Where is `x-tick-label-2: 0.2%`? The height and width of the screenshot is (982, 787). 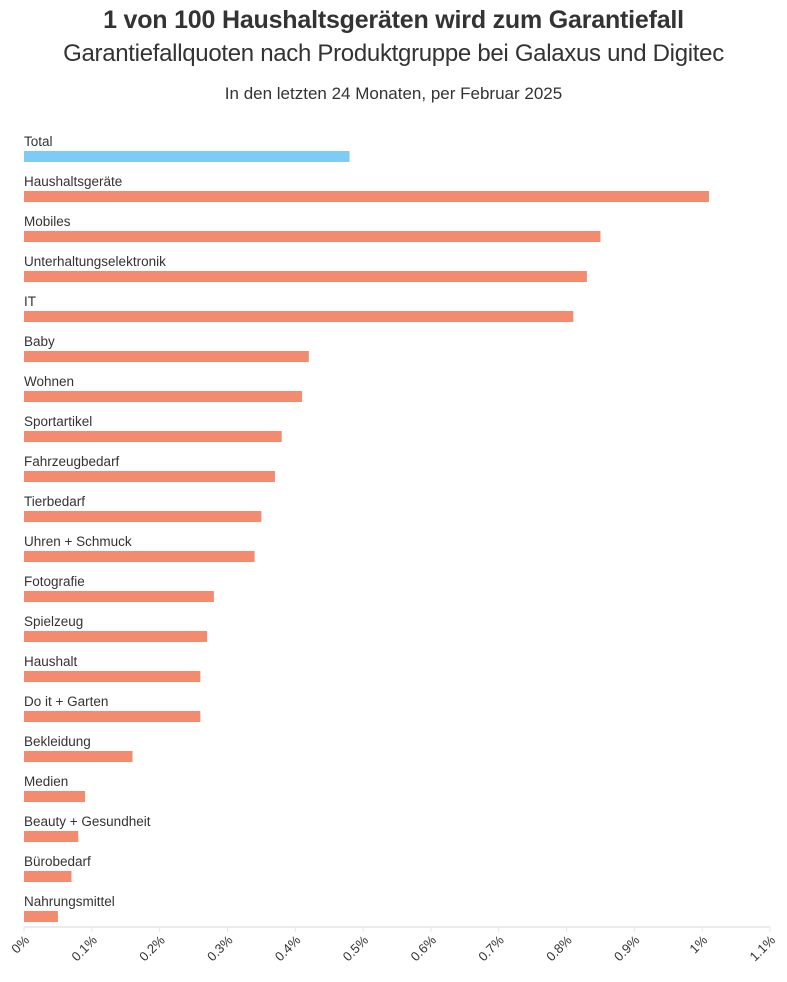
x-tick-label-2: 0.2% is located at coordinates (152, 948).